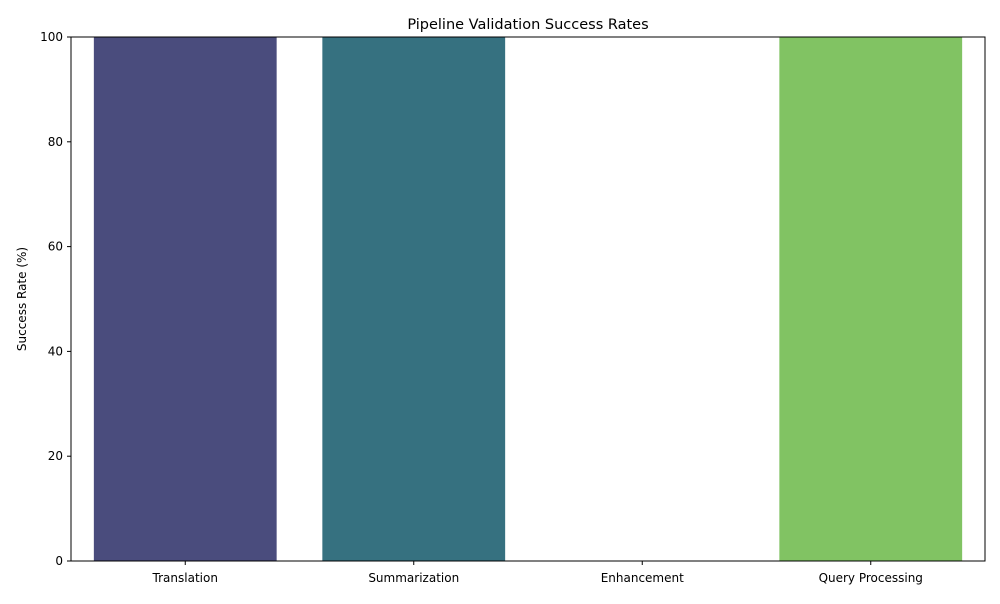  What do you see at coordinates (413, 578) in the screenshot?
I see `x-tick-label: Summarization` at bounding box center [413, 578].